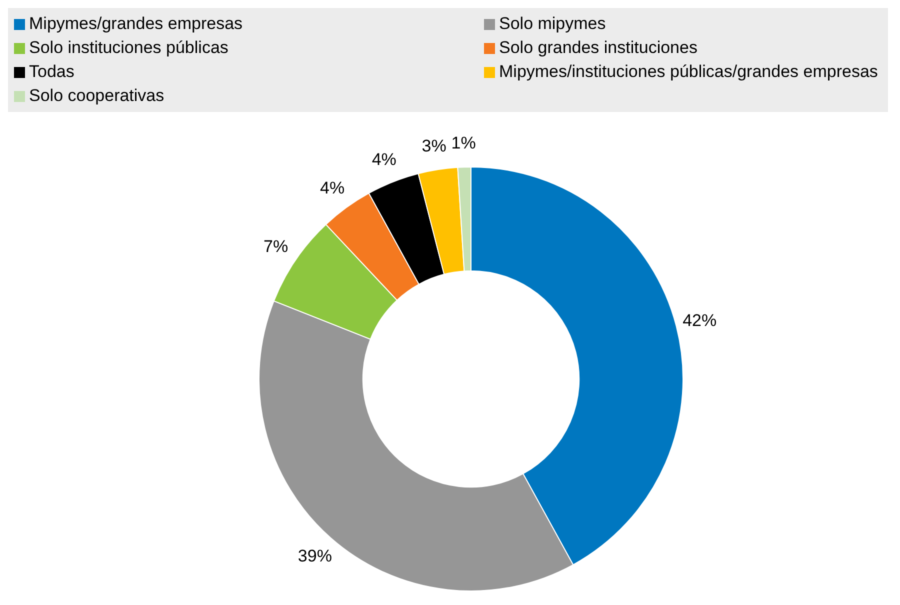 The image size is (900, 605). I want to click on data-label: 3%, so click(434, 146).